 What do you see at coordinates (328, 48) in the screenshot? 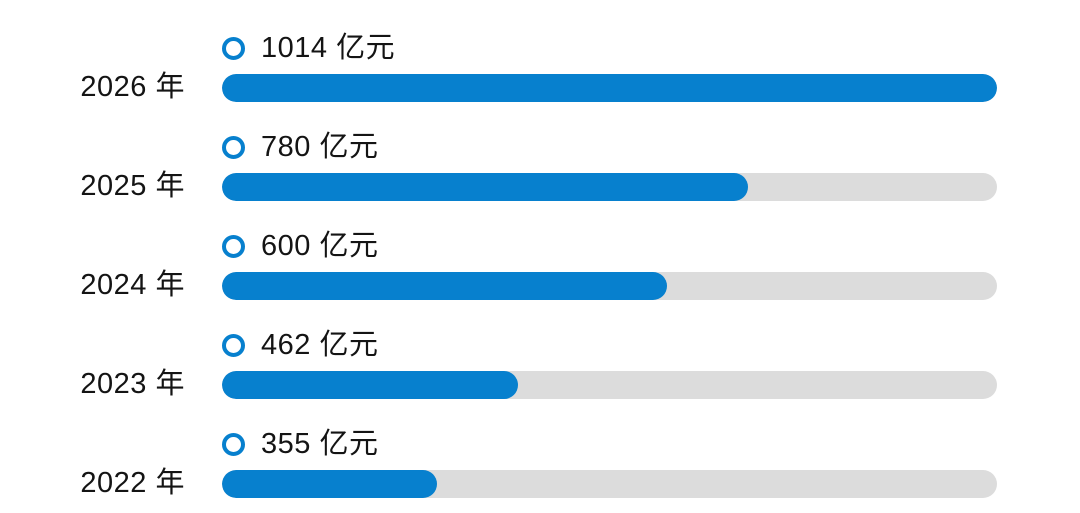
I see `value-label: 1014 亿元` at bounding box center [328, 48].